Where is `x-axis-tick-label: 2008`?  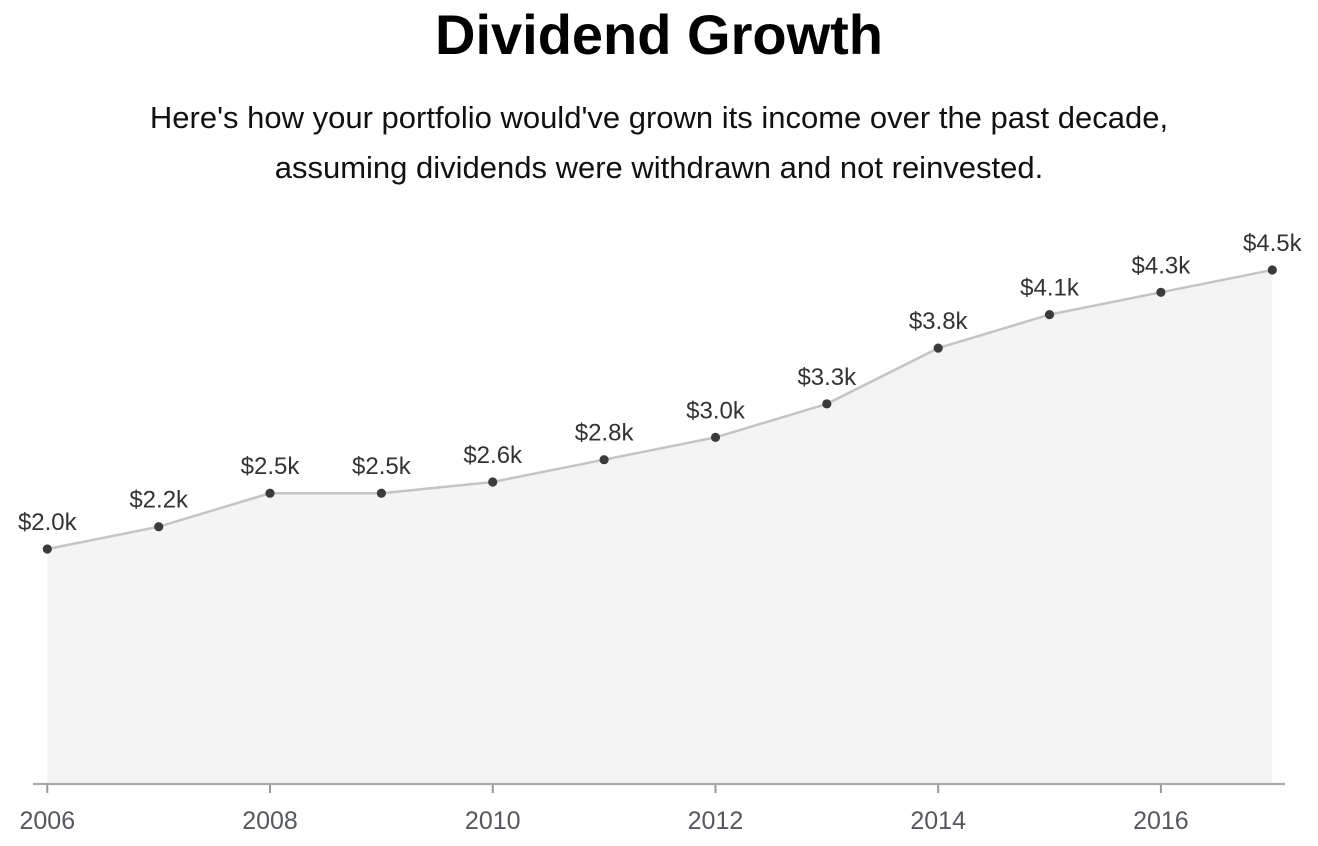
x-axis-tick-label: 2008 is located at coordinates (270, 821).